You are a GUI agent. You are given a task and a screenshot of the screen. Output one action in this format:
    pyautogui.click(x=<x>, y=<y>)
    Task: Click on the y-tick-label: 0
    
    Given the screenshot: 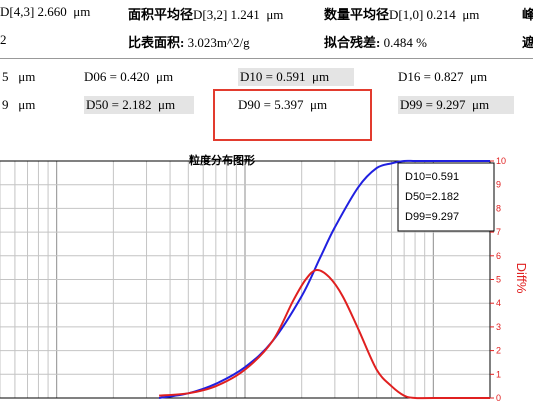 What is the action you would take?
    pyautogui.click(x=498, y=398)
    